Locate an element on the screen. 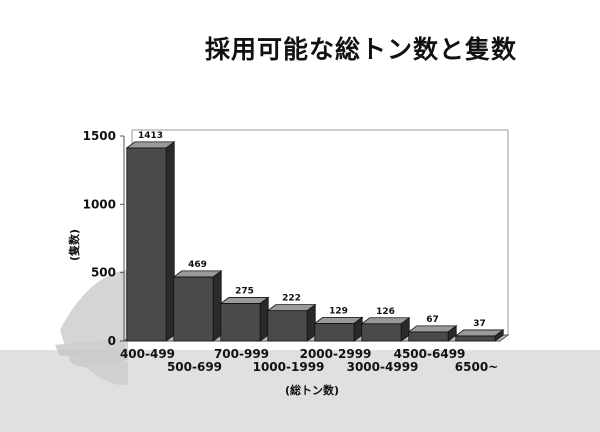 Image resolution: width=600 pixels, height=432 pixels. data-label: 222 is located at coordinates (291, 299).